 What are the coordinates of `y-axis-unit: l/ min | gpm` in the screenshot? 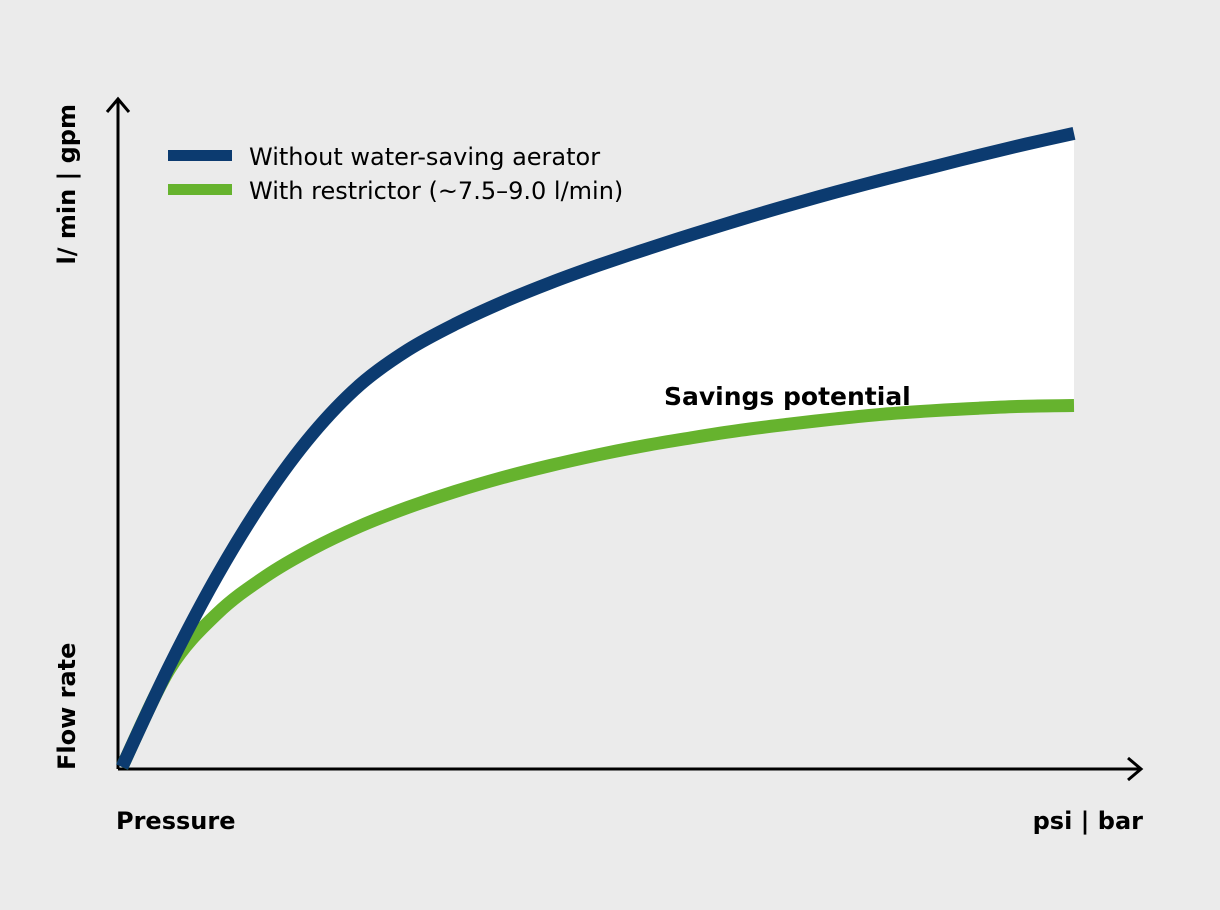 It's located at (67, 184).